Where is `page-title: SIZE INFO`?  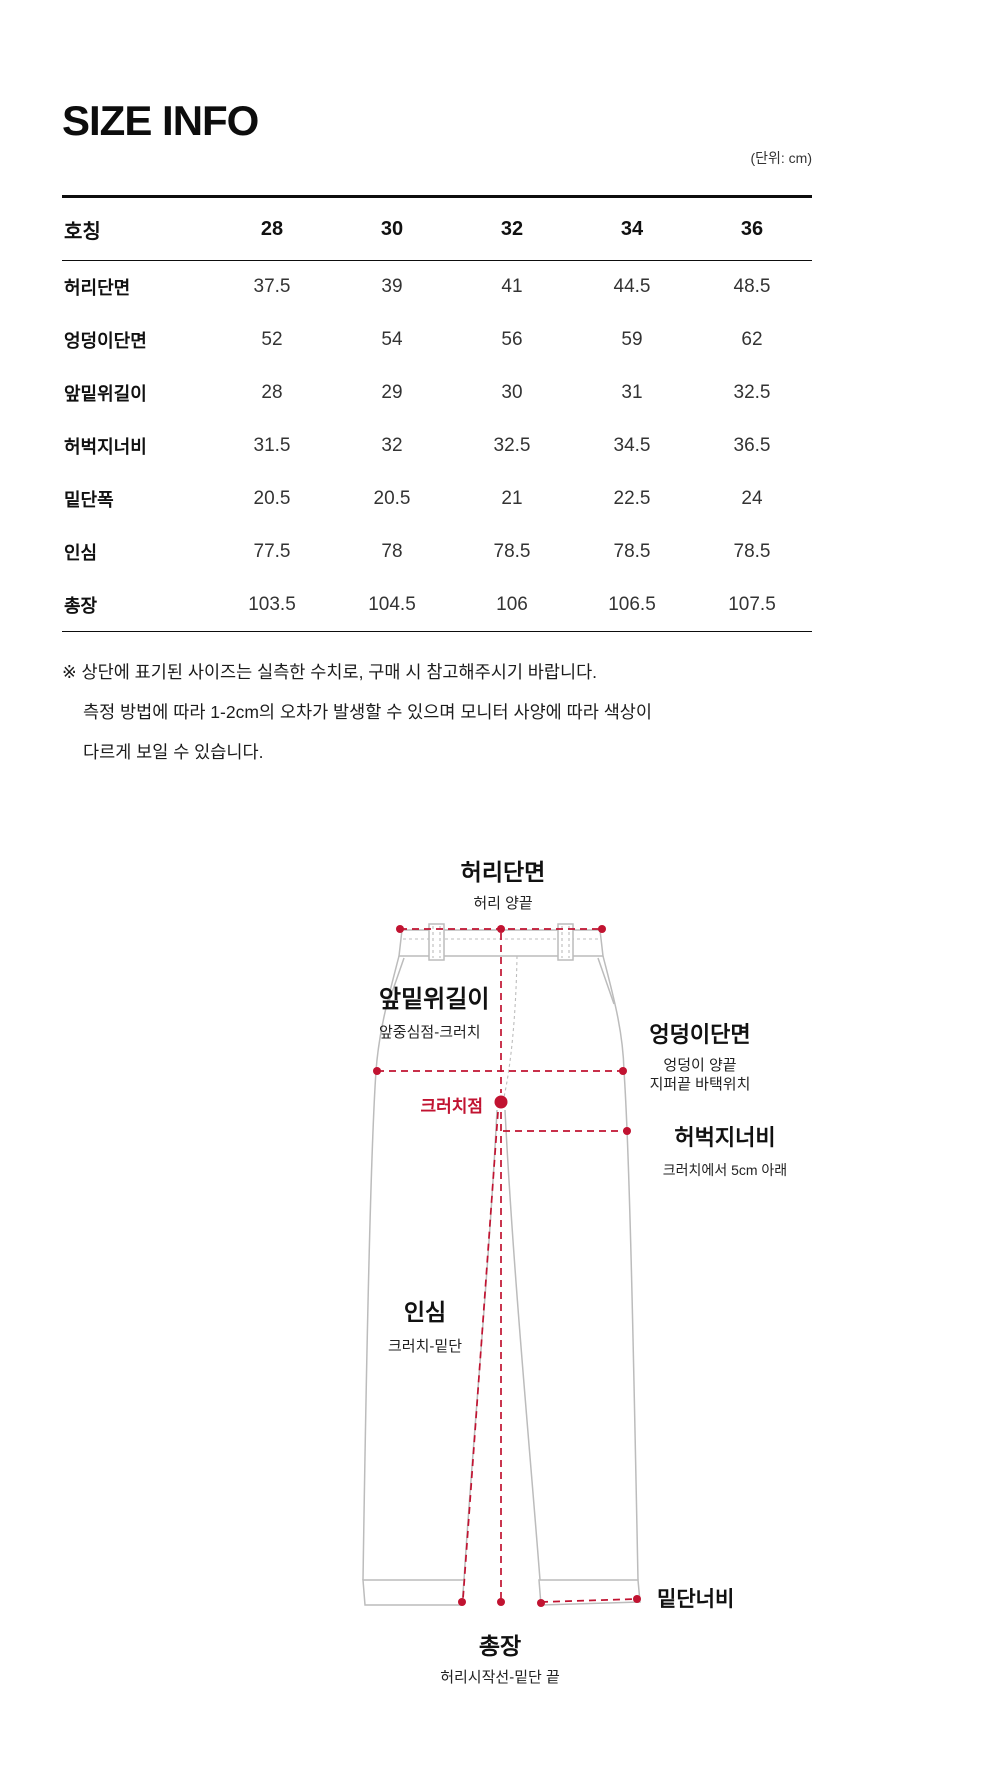 page-title: SIZE INFO is located at coordinates (160, 120).